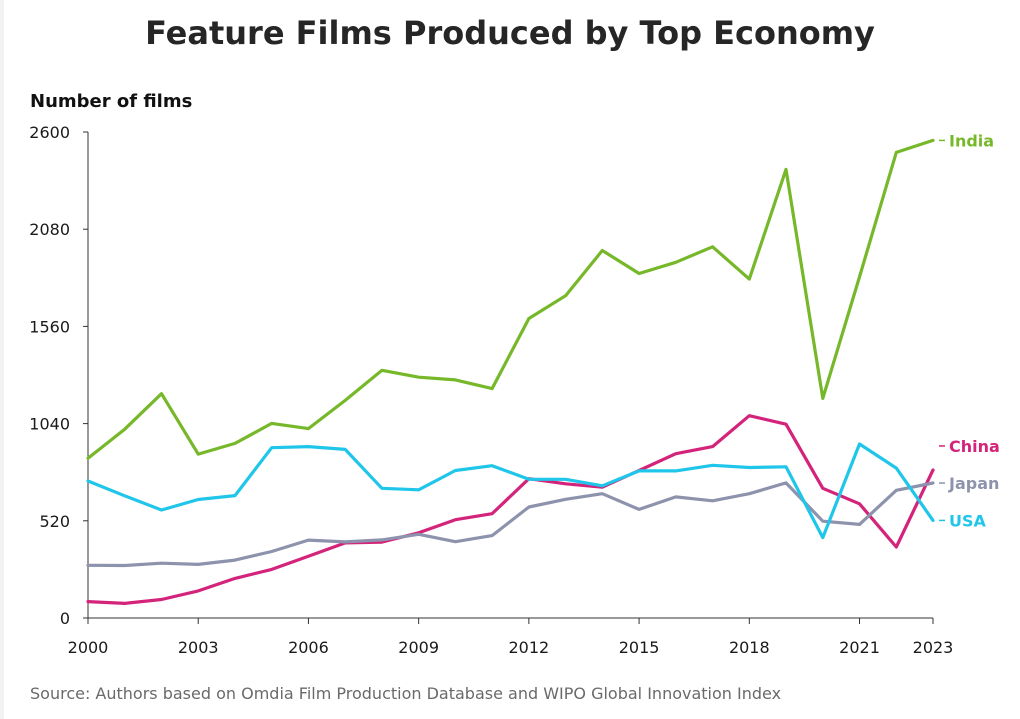  I want to click on chart-title: Feature Films Produced by Top Economy, so click(510, 33).